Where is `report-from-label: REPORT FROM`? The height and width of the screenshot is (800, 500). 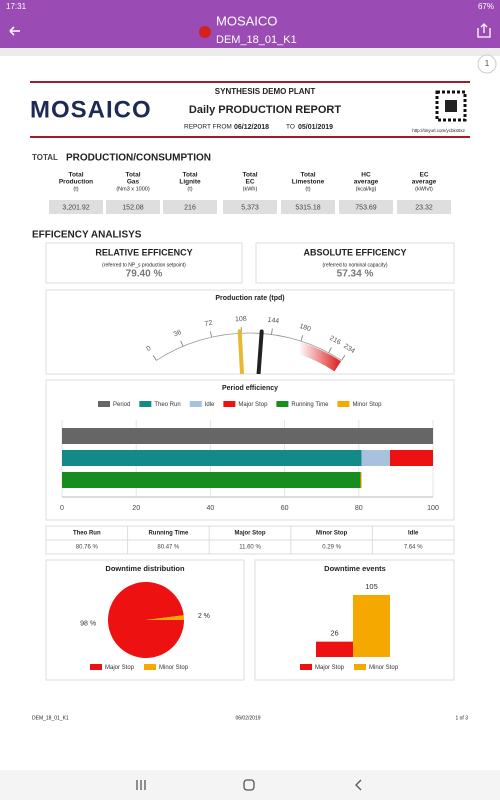 report-from-label: REPORT FROM is located at coordinates (208, 127).